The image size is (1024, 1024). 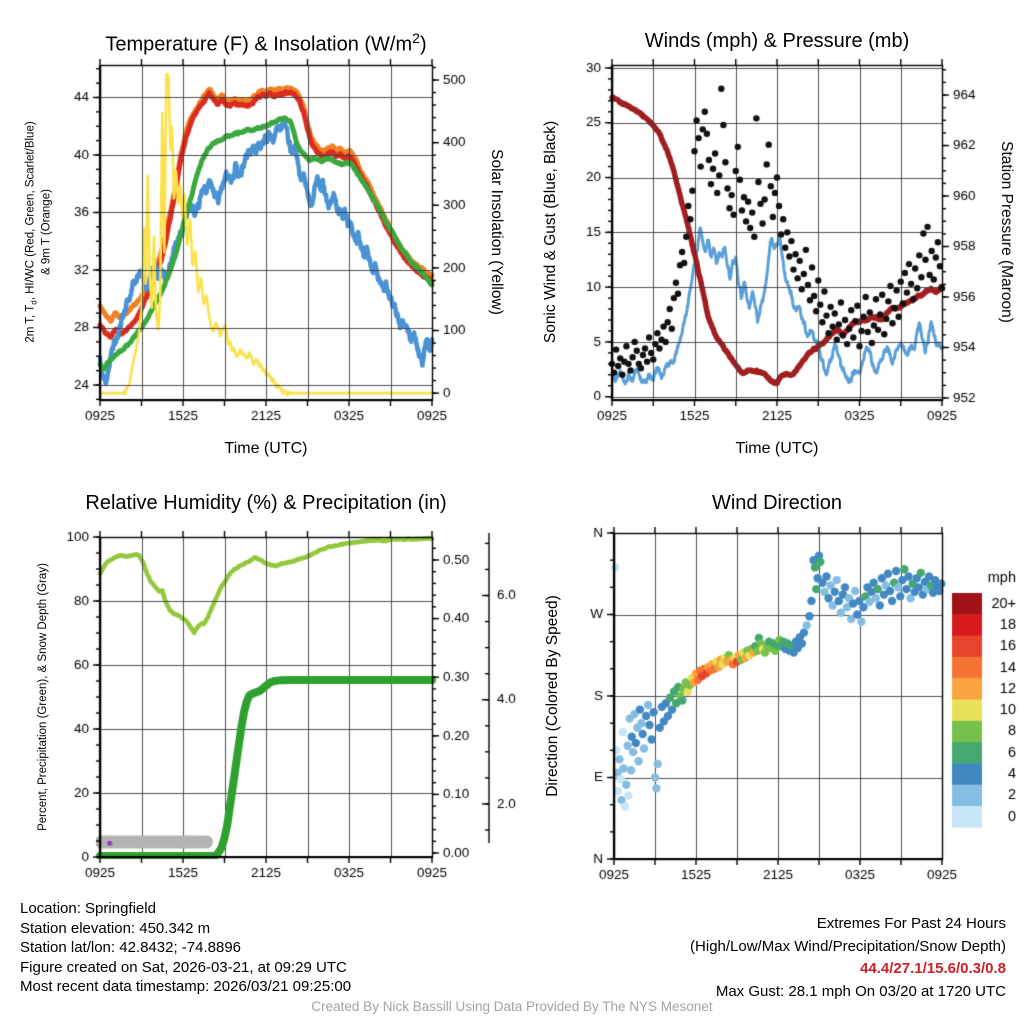 I want to click on extremes-values: 44.4/27.1/15.6/0.3/0.8, so click(x=933, y=968).